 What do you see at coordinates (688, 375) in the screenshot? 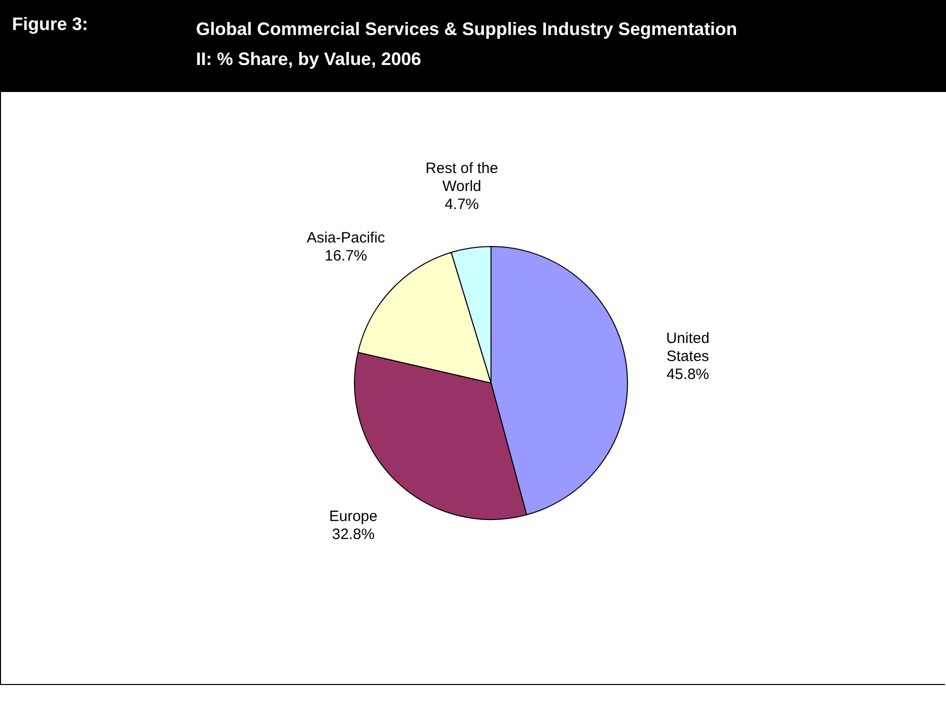
I see `data-label: 45.8%` at bounding box center [688, 375].